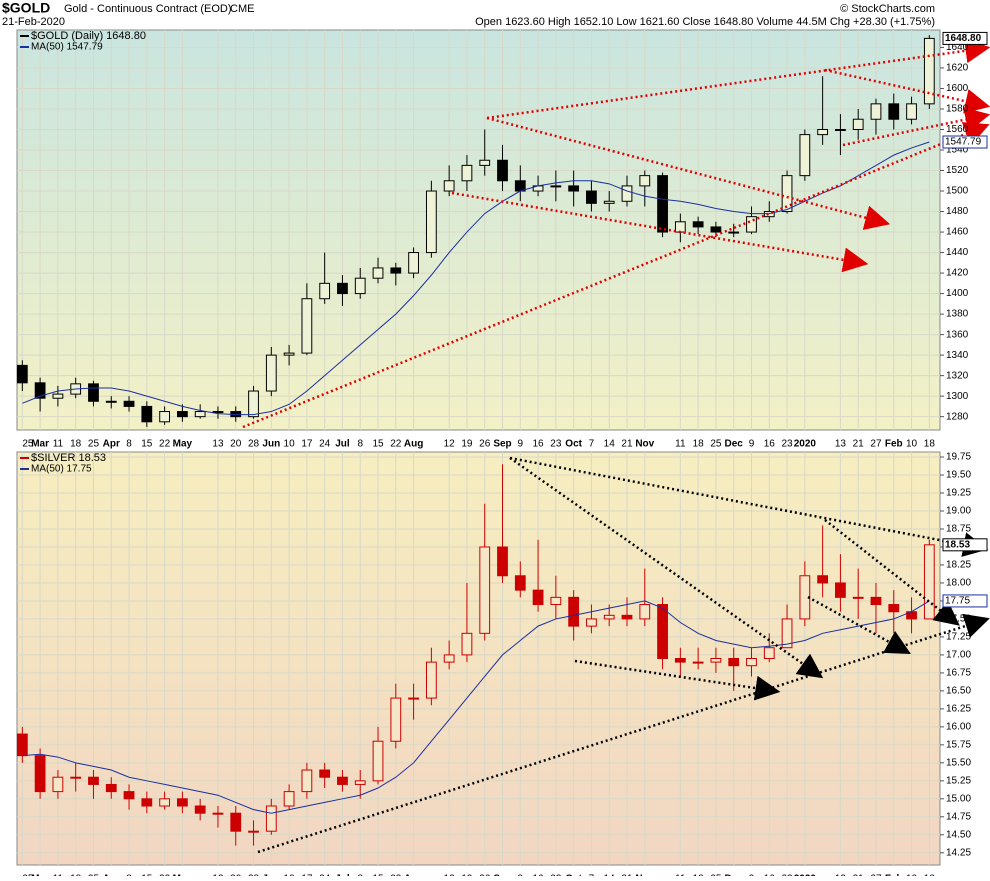 This screenshot has height=881, width=990. Describe the element at coordinates (957, 191) in the screenshot. I see `y-tick-label: 1500` at that location.